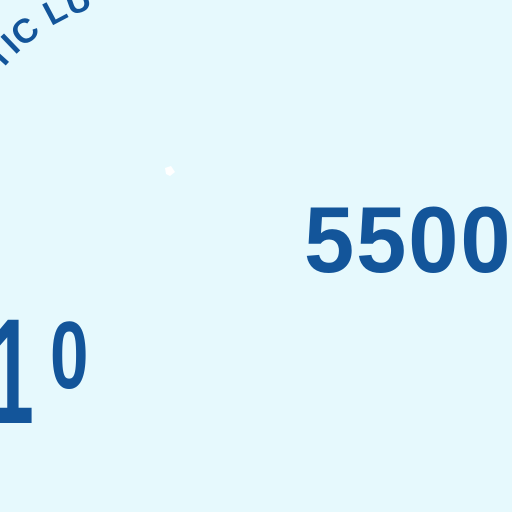 The image size is (512, 512). I want to click on number-digit-one: 1, so click(17, 371).